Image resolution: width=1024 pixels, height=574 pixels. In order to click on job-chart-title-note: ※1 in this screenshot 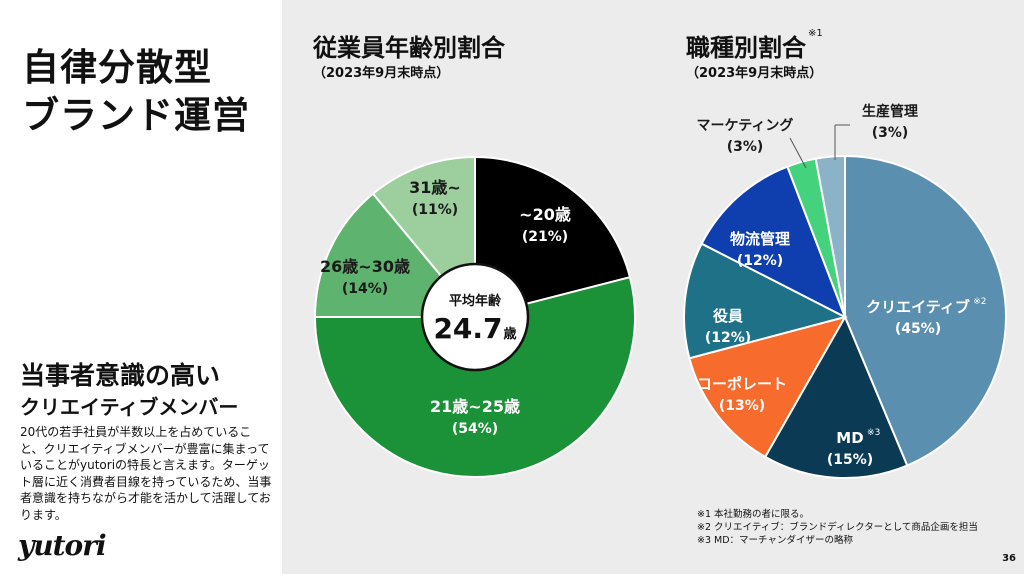, I will do `click(815, 33)`.